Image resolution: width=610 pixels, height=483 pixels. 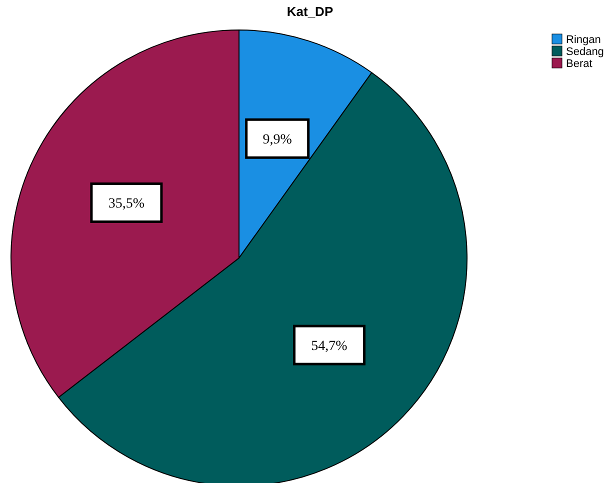 I want to click on chart-title: Kat_DP, so click(x=310, y=11).